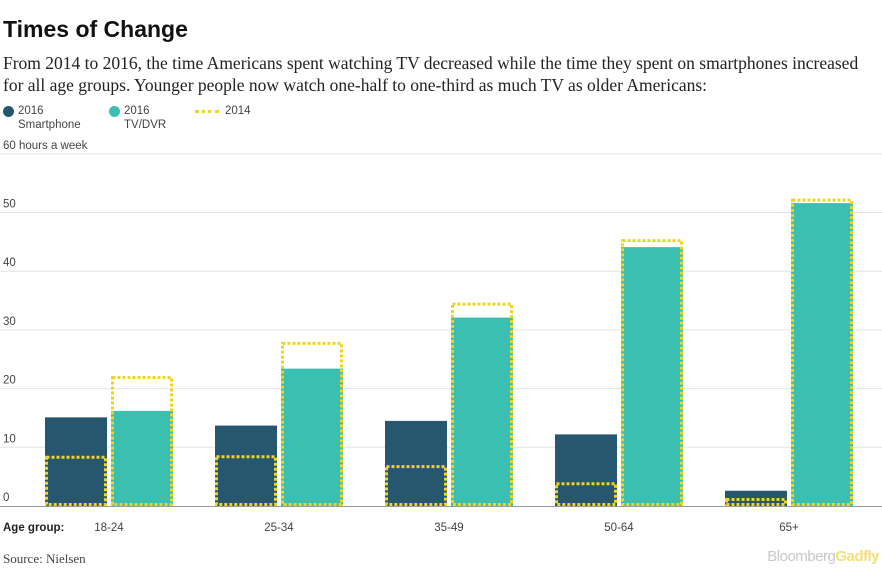 The width and height of the screenshot is (882, 577). I want to click on tv-swatch-icon, so click(114, 111).